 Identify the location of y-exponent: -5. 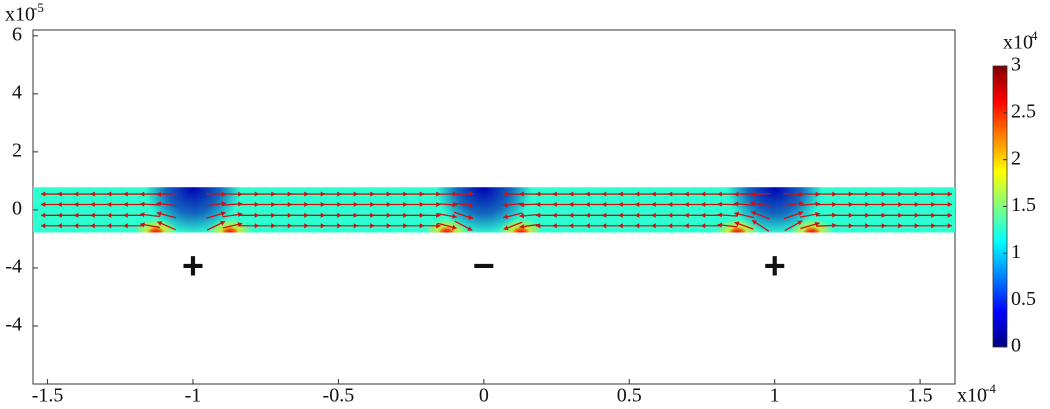
(38, 7).